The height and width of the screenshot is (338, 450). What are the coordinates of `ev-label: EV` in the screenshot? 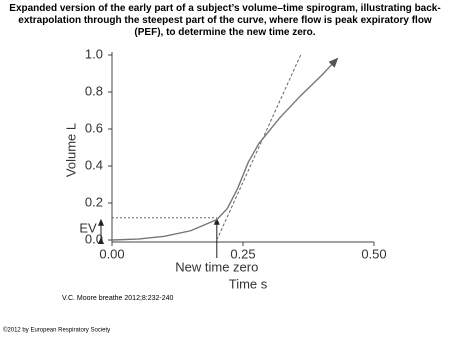 It's located at (88, 227).